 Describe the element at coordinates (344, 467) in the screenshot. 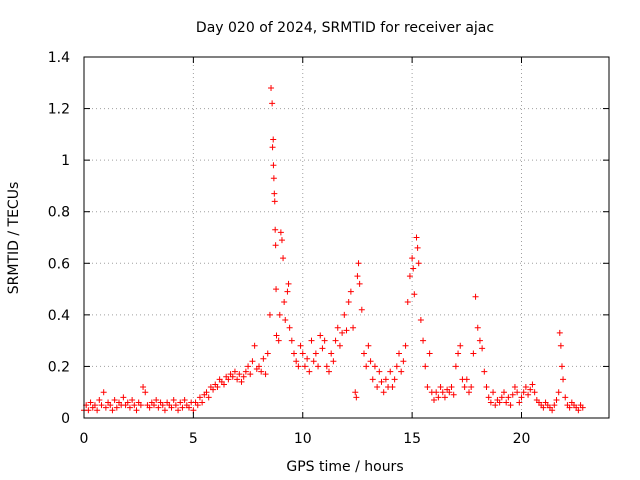

I see `x-axis-label: GPS time / hours` at that location.